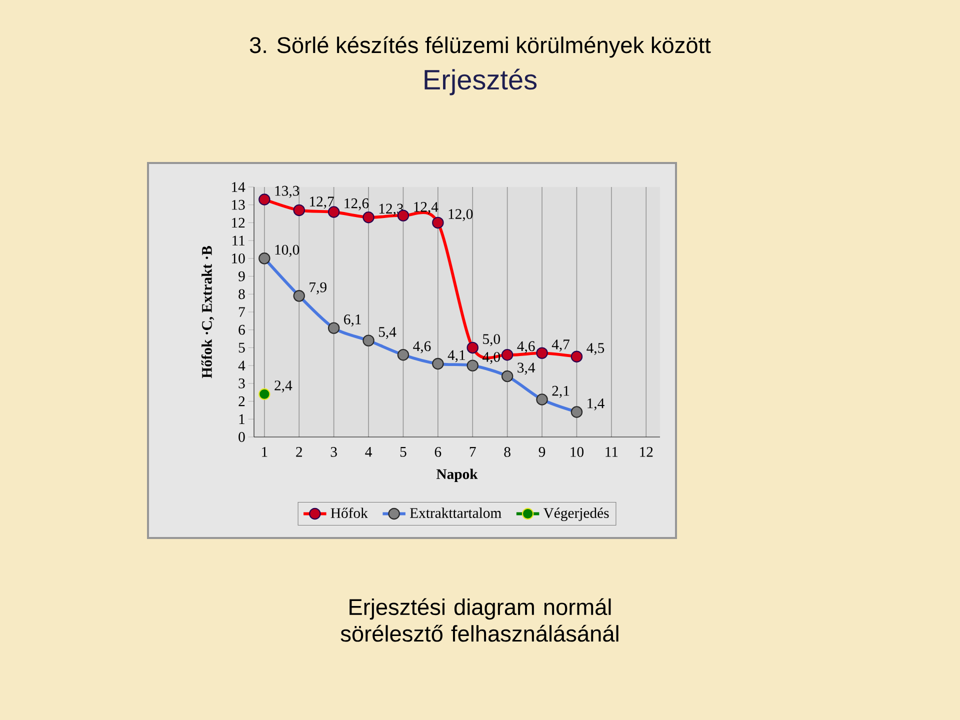 This screenshot has height=720, width=960. What do you see at coordinates (239, 187) in the screenshot?
I see `y-tick-label: 14` at bounding box center [239, 187].